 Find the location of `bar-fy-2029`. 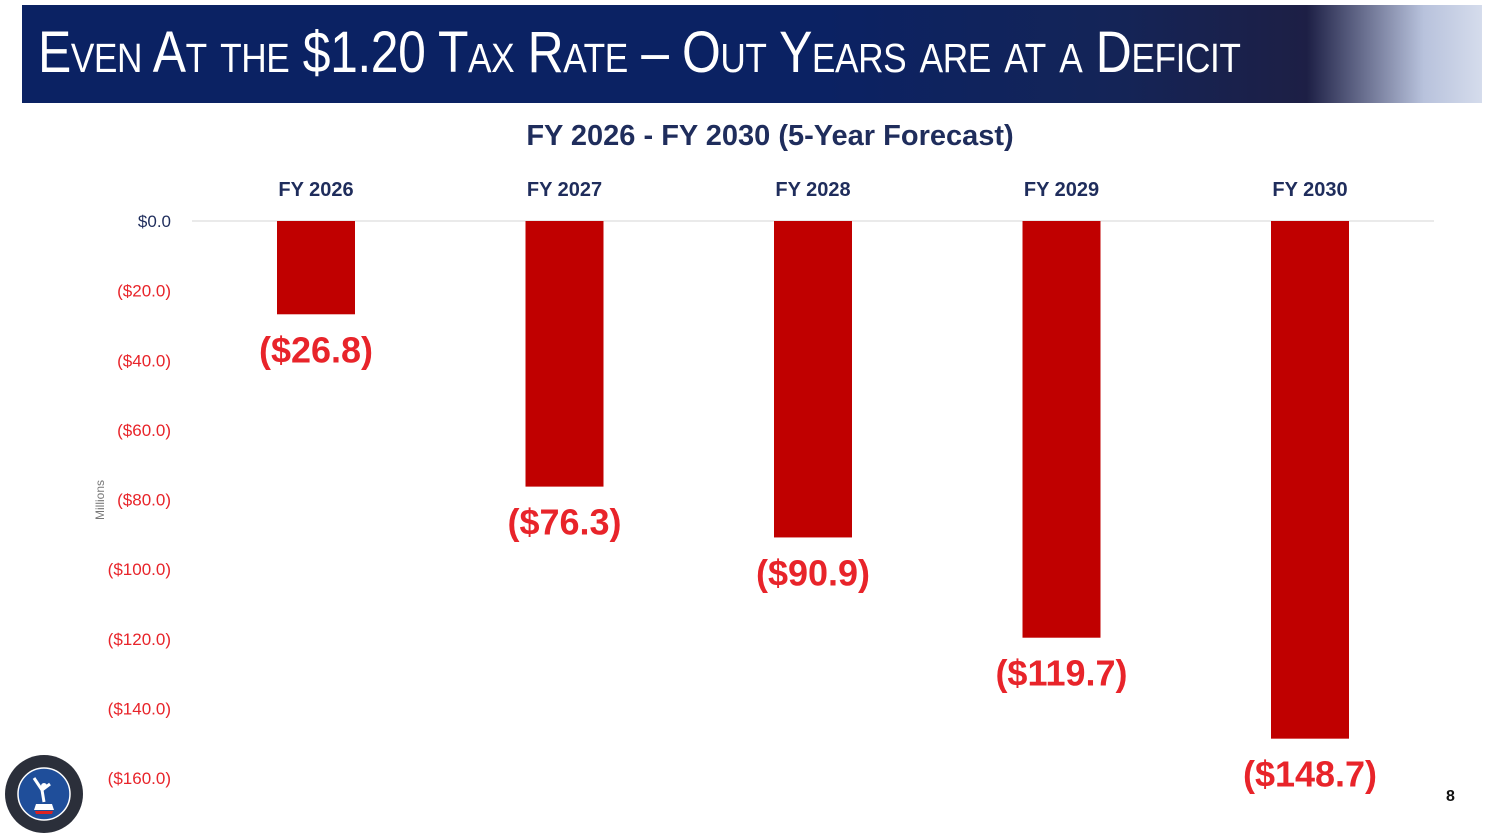

bar-fy-2029 is located at coordinates (1061, 429).